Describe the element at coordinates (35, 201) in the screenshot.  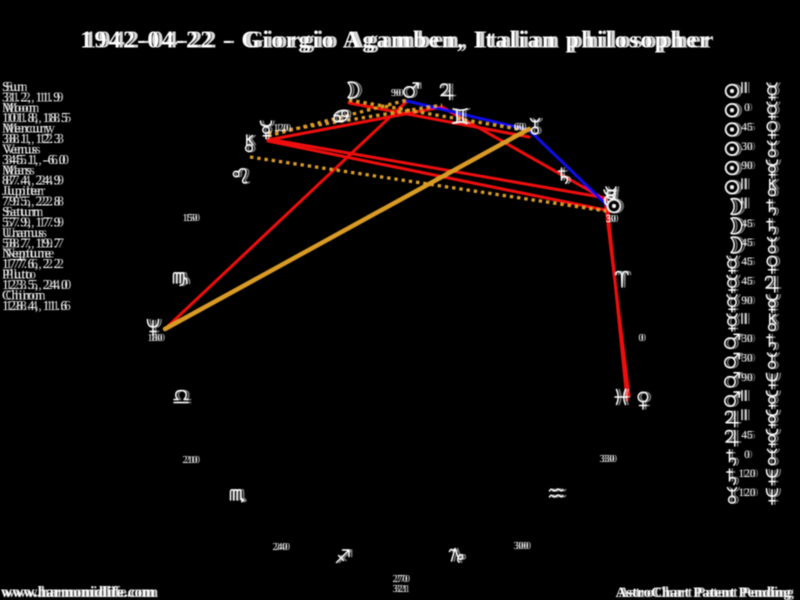
I see `svg-text: 79.5, 22.8` at that location.